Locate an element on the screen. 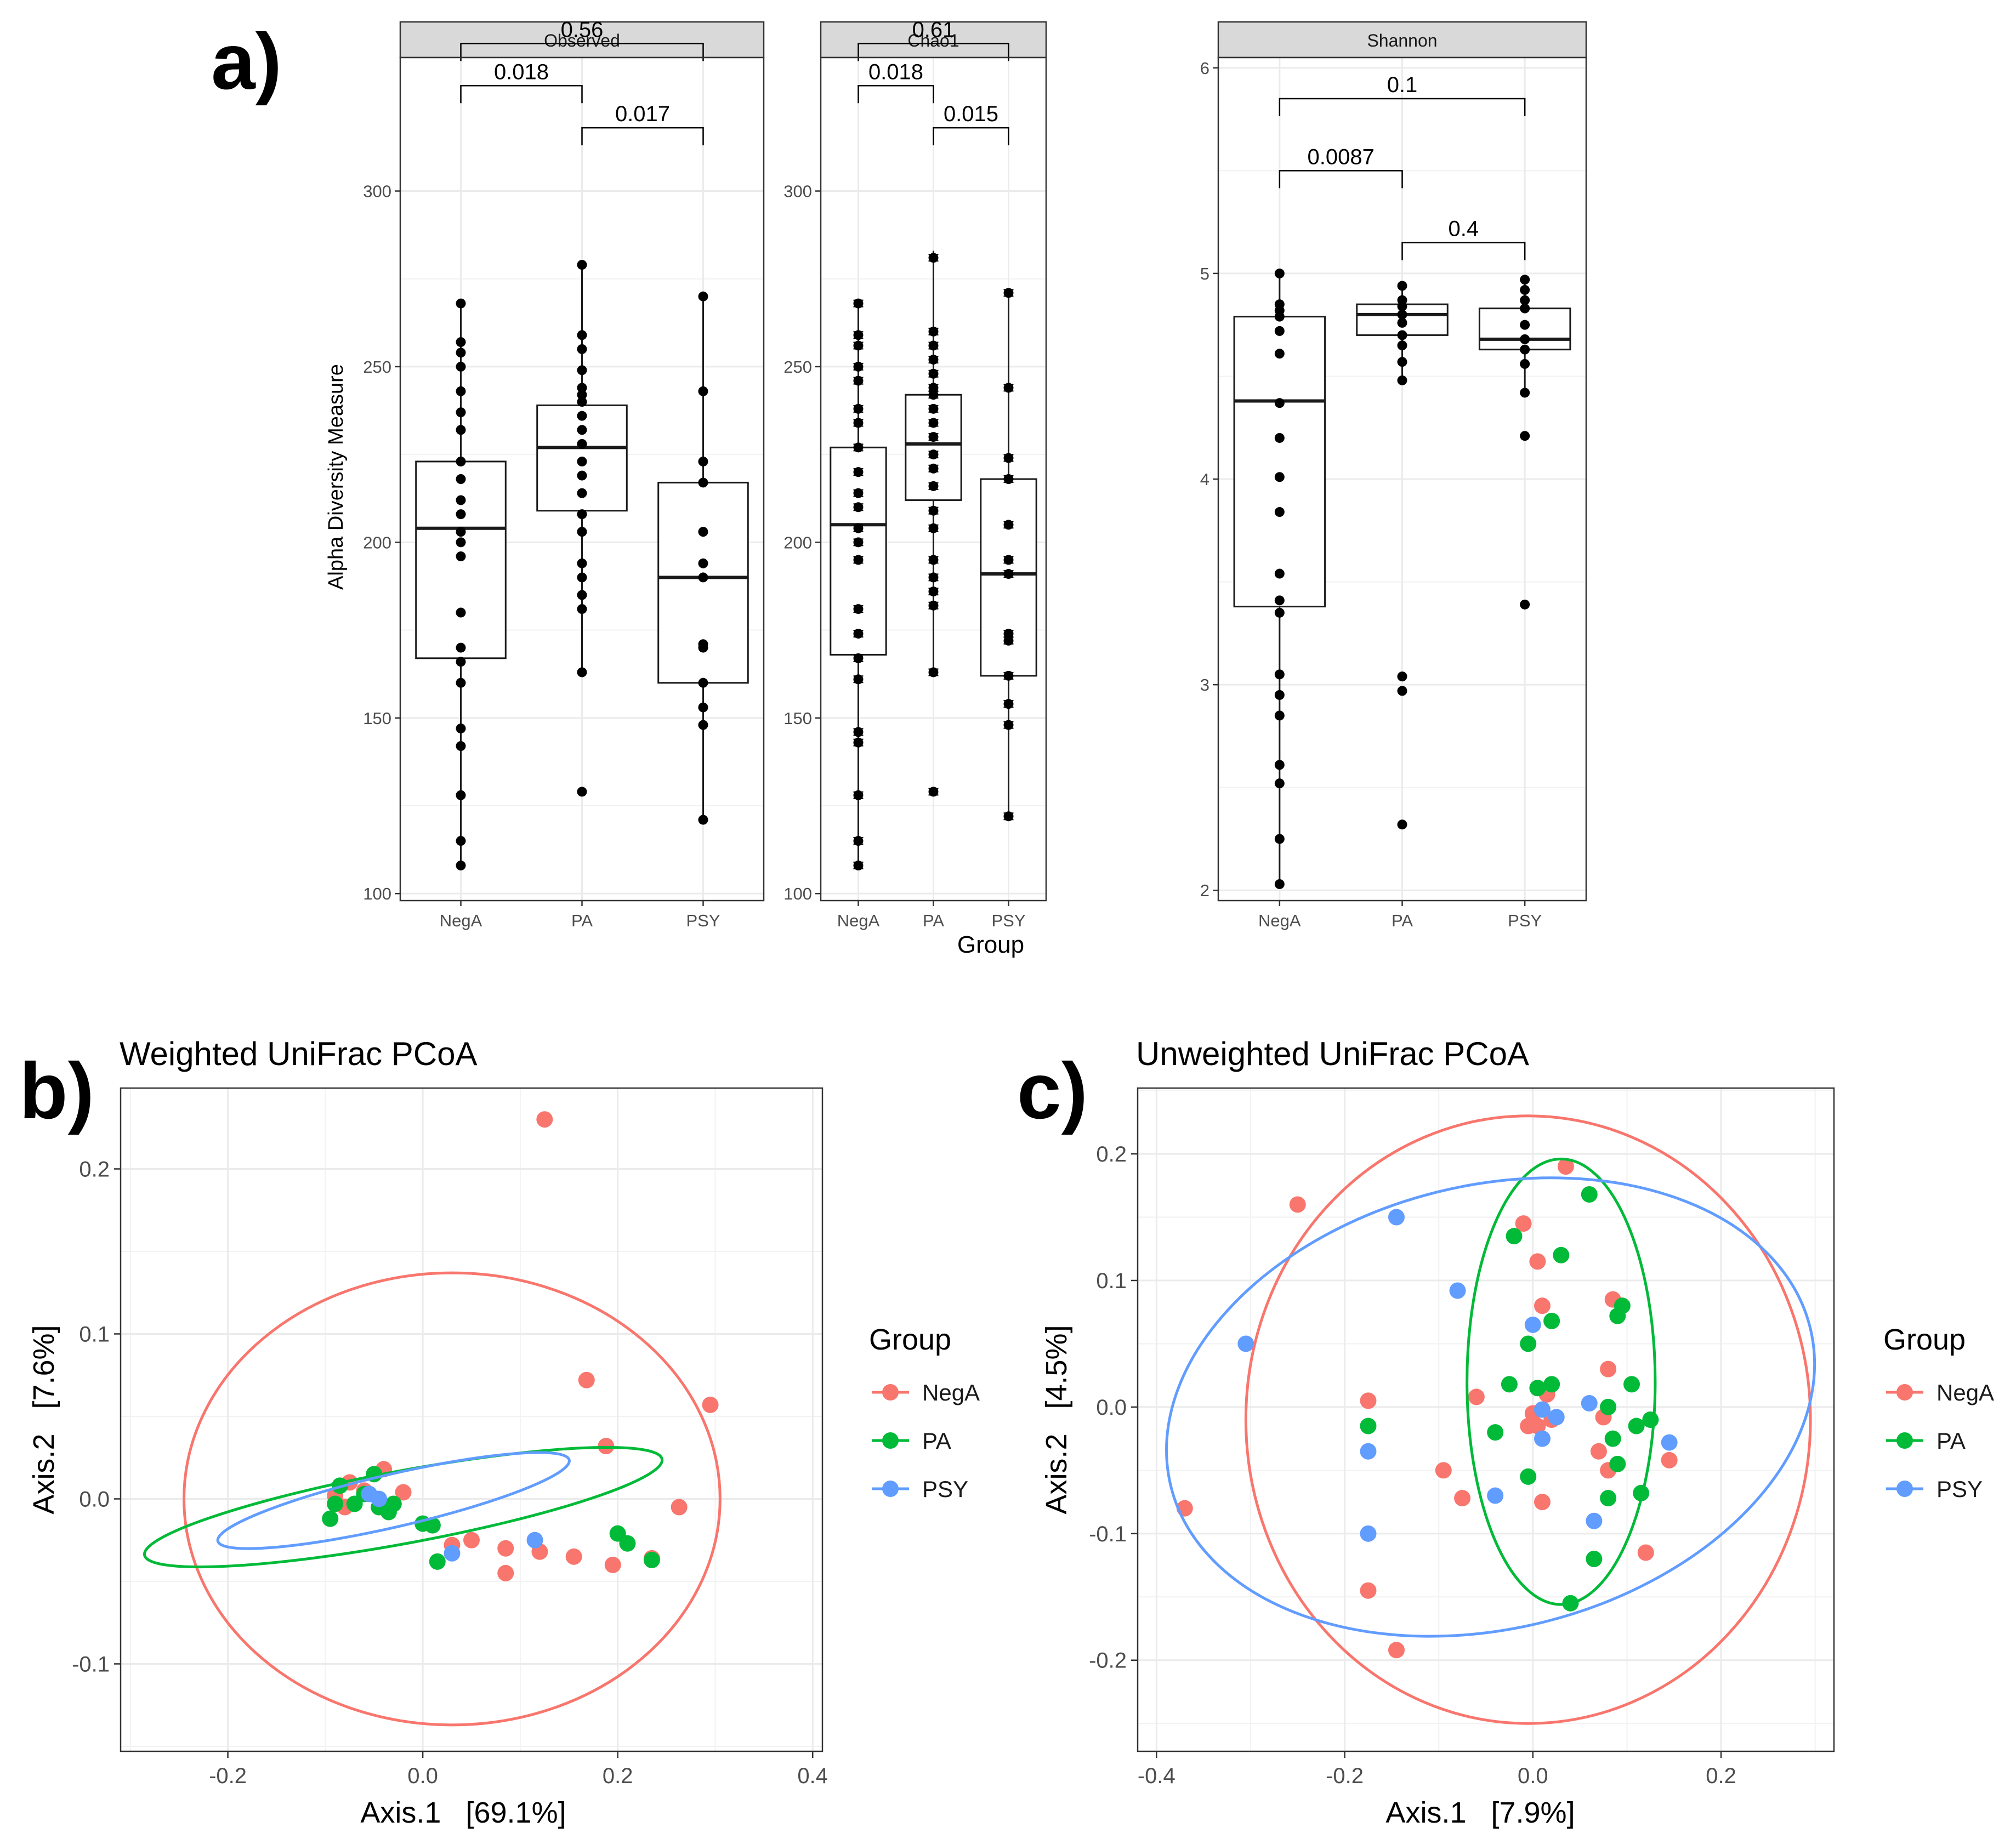 This screenshot has width=2016, height=1833. unweighted-legend-title: Group is located at coordinates (1924, 1339).